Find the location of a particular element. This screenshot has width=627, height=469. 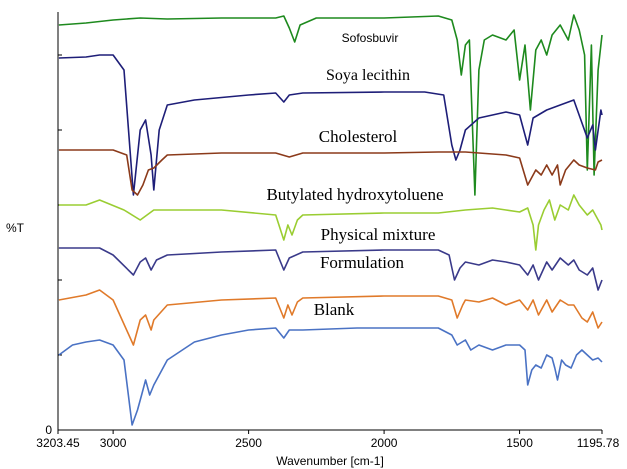

x-tick-label: 2500 is located at coordinates (248, 443).